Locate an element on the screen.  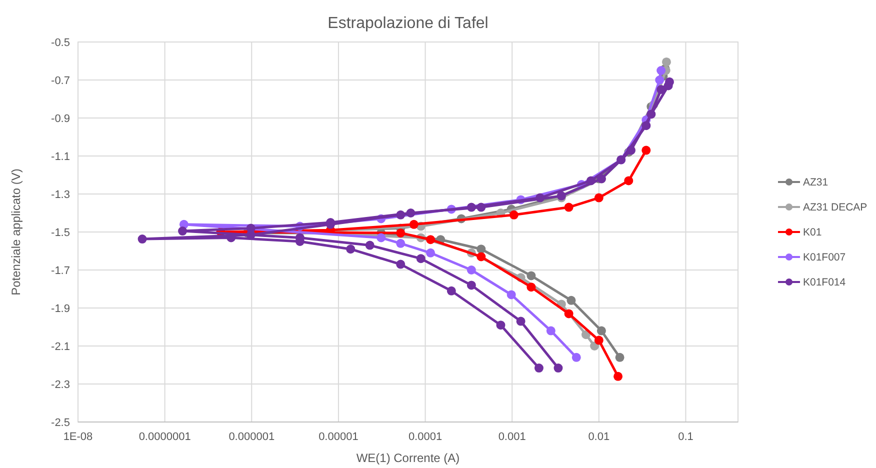
chart-title: Estrapolazione di Tafel is located at coordinates (408, 23).